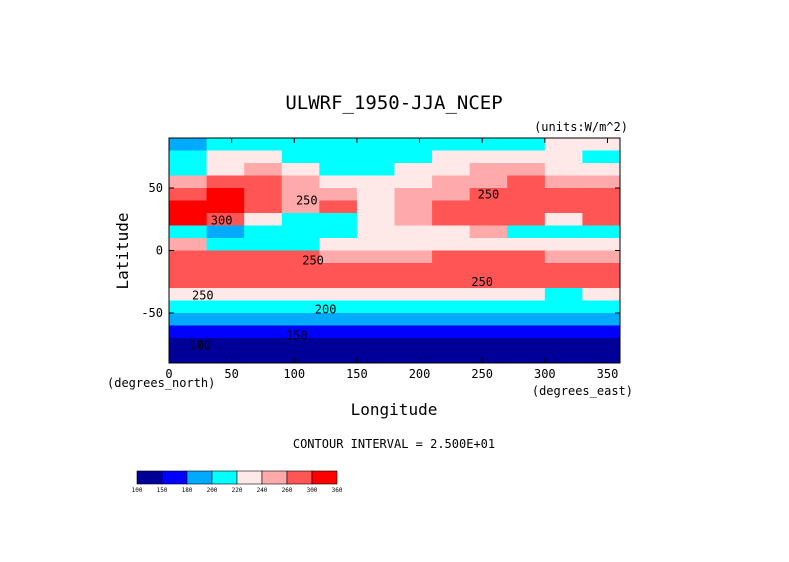  What do you see at coordinates (394, 444) in the screenshot?
I see `contour-interval-text: CONTOUR INTERVAL = 2.500E+01` at bounding box center [394, 444].